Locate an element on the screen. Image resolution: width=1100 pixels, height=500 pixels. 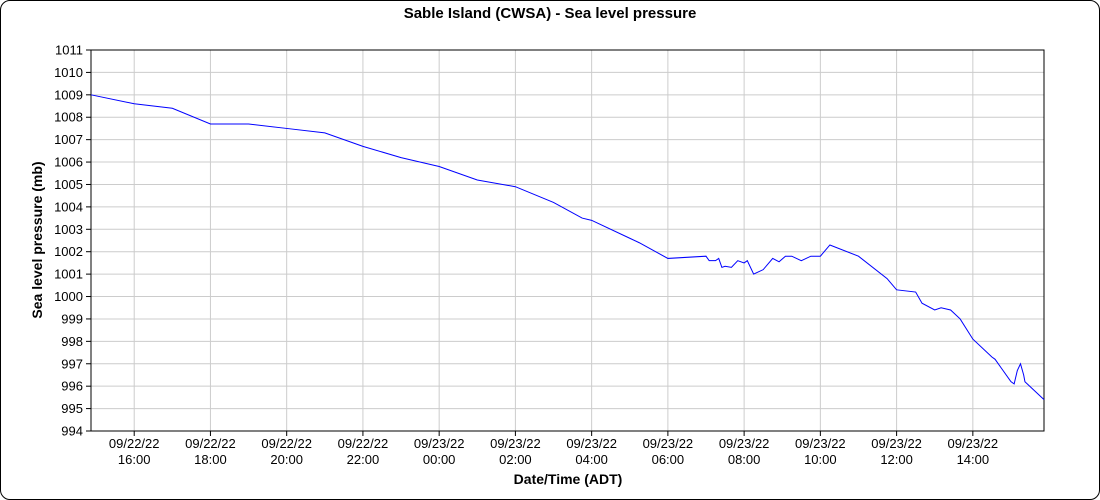
y-tick-label: 999 is located at coordinates (72, 318).